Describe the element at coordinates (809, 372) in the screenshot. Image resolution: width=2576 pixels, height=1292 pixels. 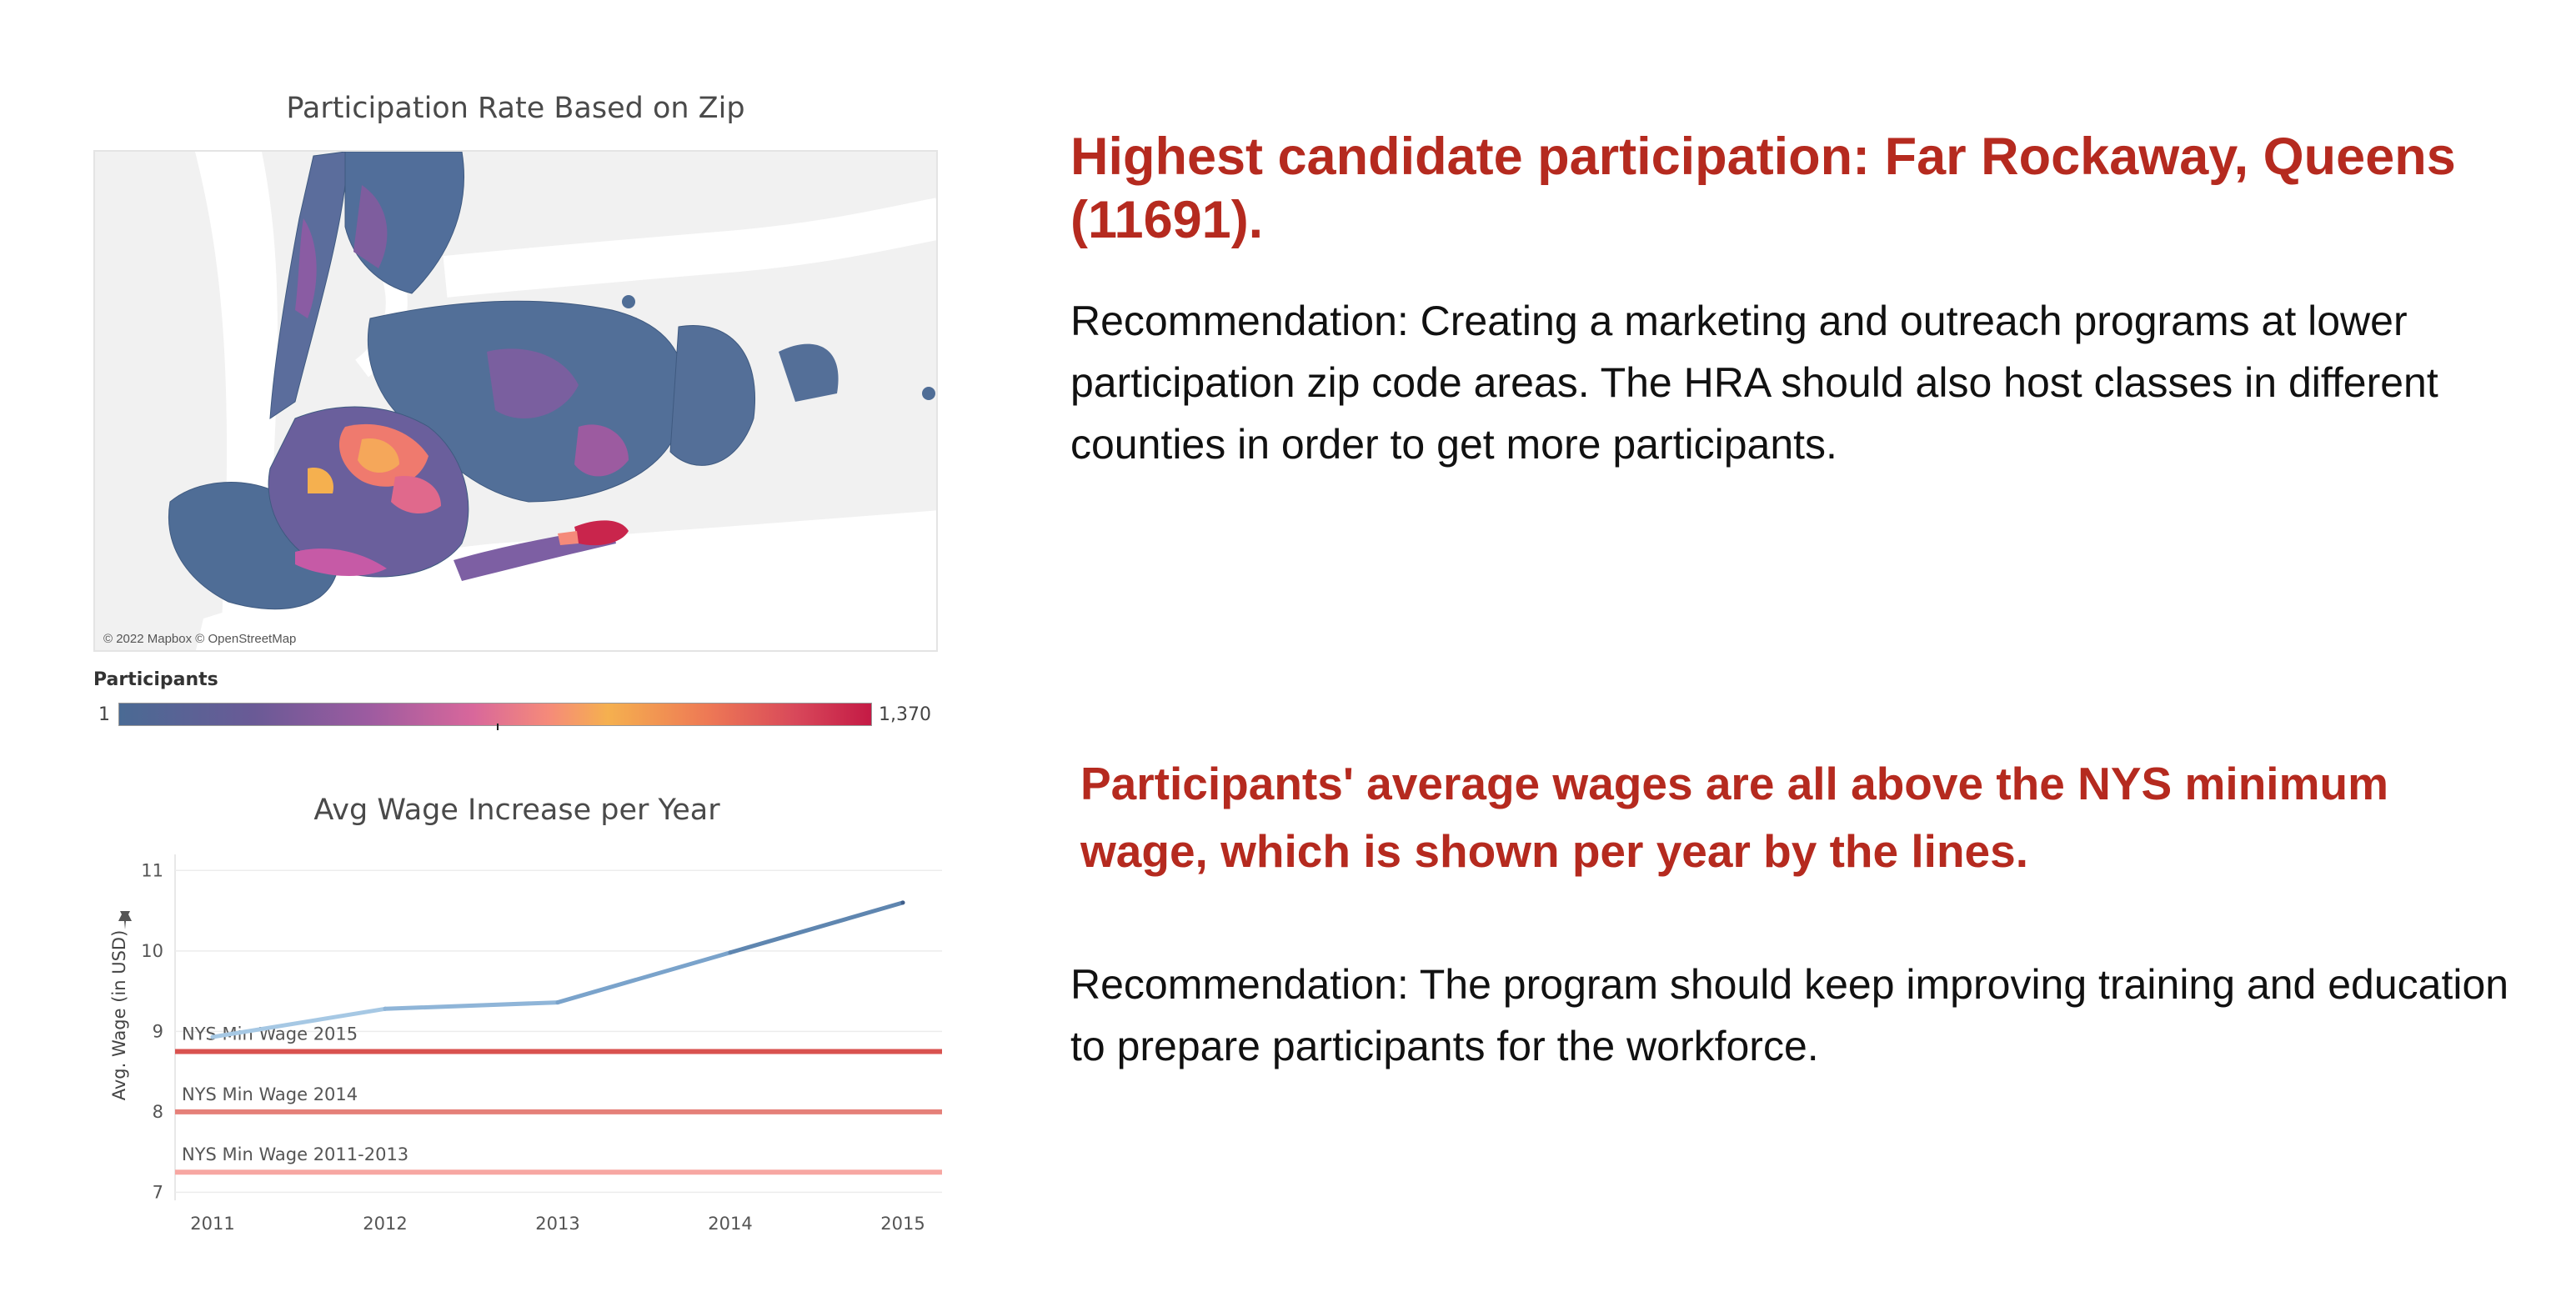
I see `long-island-piece` at that location.